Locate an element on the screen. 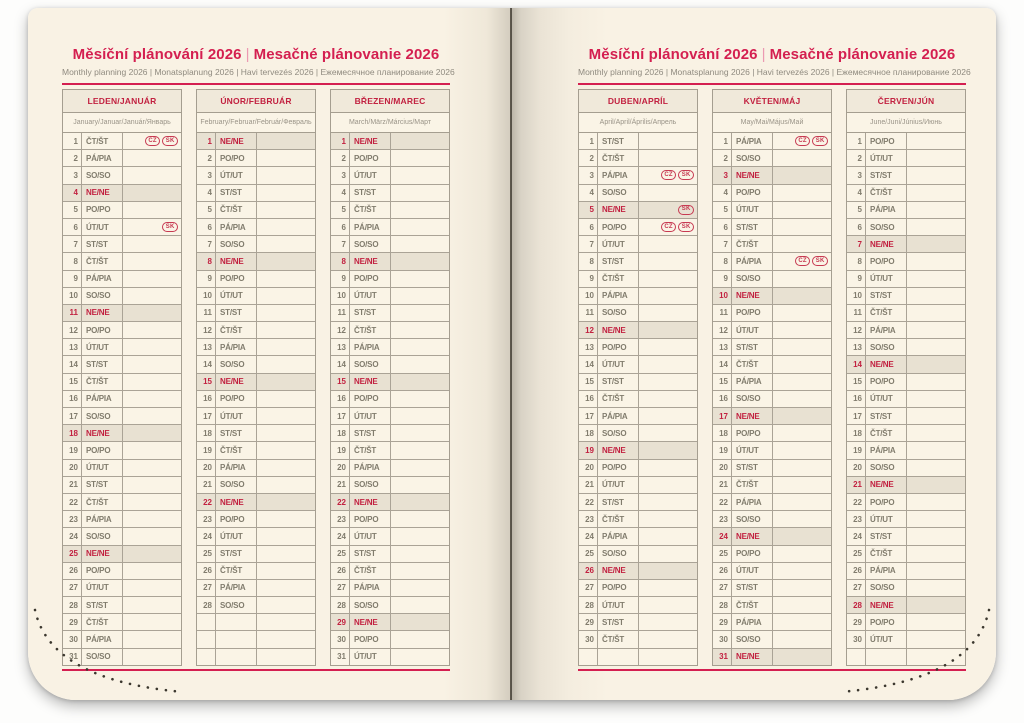 The width and height of the screenshot is (1024, 723). day-row: 25 SO/SO is located at coordinates (638, 554).